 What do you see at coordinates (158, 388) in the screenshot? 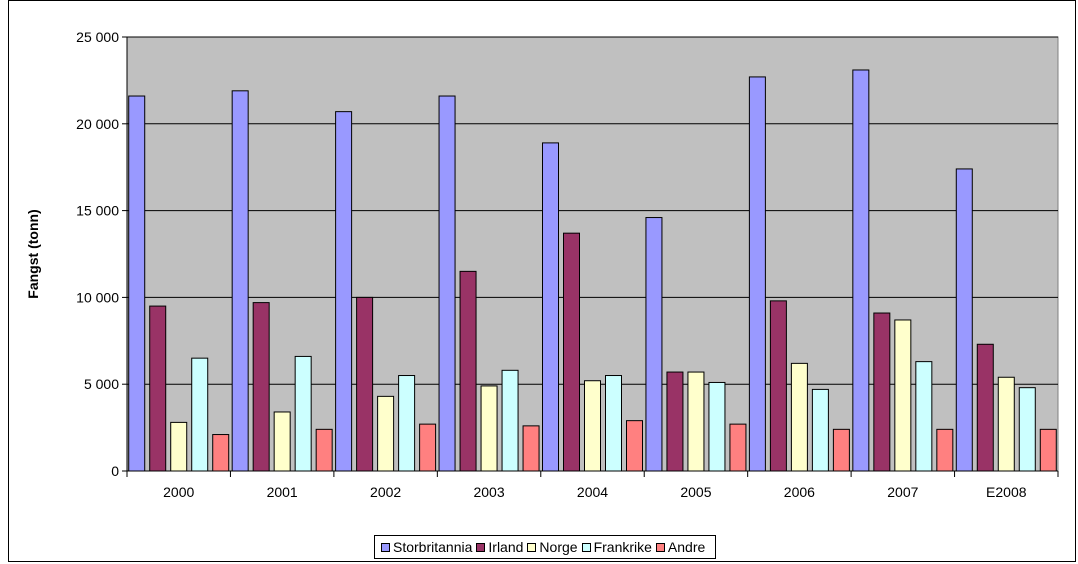
I see `bar-irland-2000` at bounding box center [158, 388].